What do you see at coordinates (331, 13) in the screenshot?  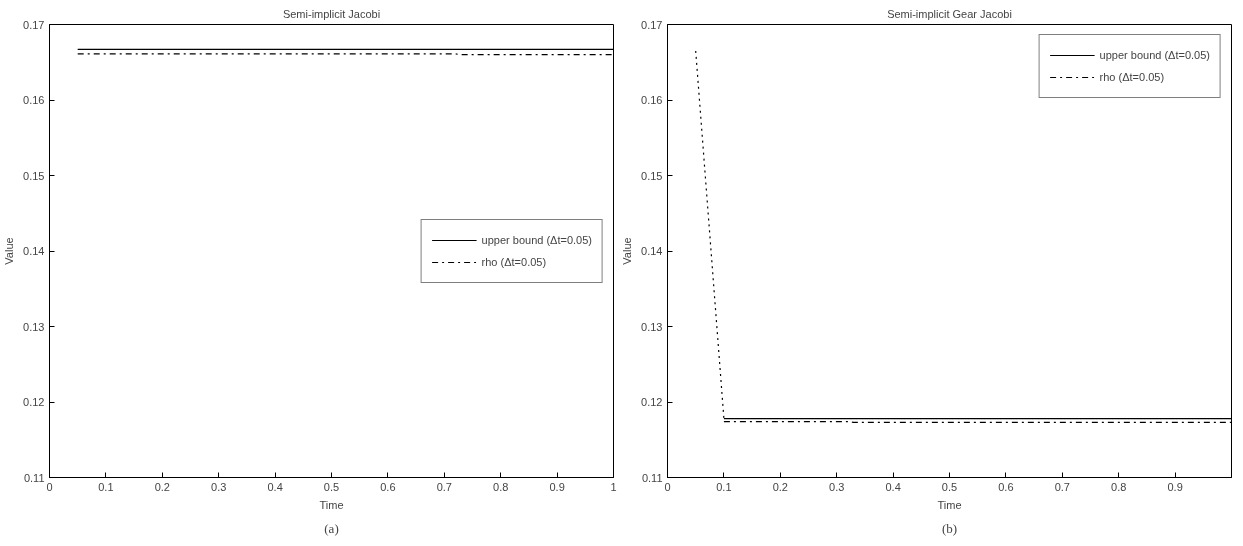 I see `chart-title: Semi-implicit Jacobi` at bounding box center [331, 13].